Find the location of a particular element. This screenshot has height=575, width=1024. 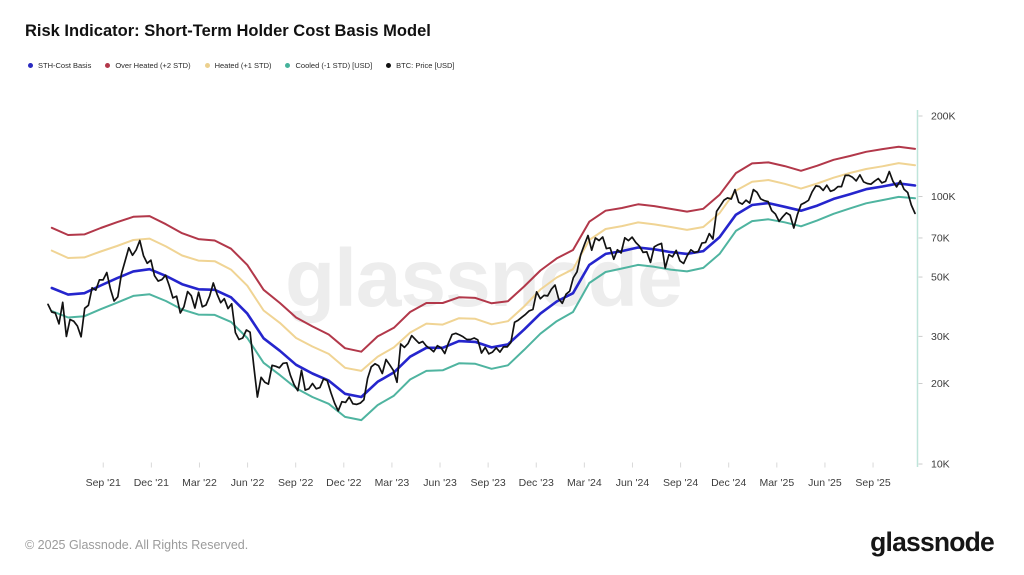

x-tick-label: Sep '21 is located at coordinates (103, 483).